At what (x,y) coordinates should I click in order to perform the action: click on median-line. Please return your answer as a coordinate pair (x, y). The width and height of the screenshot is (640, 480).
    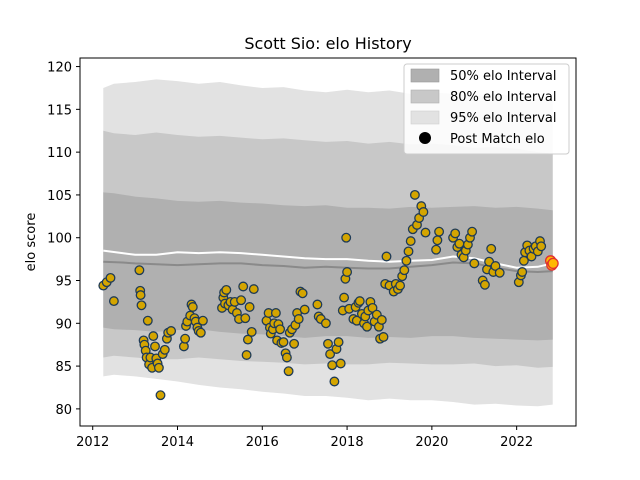
    Looking at the image, I should click on (328, 267).